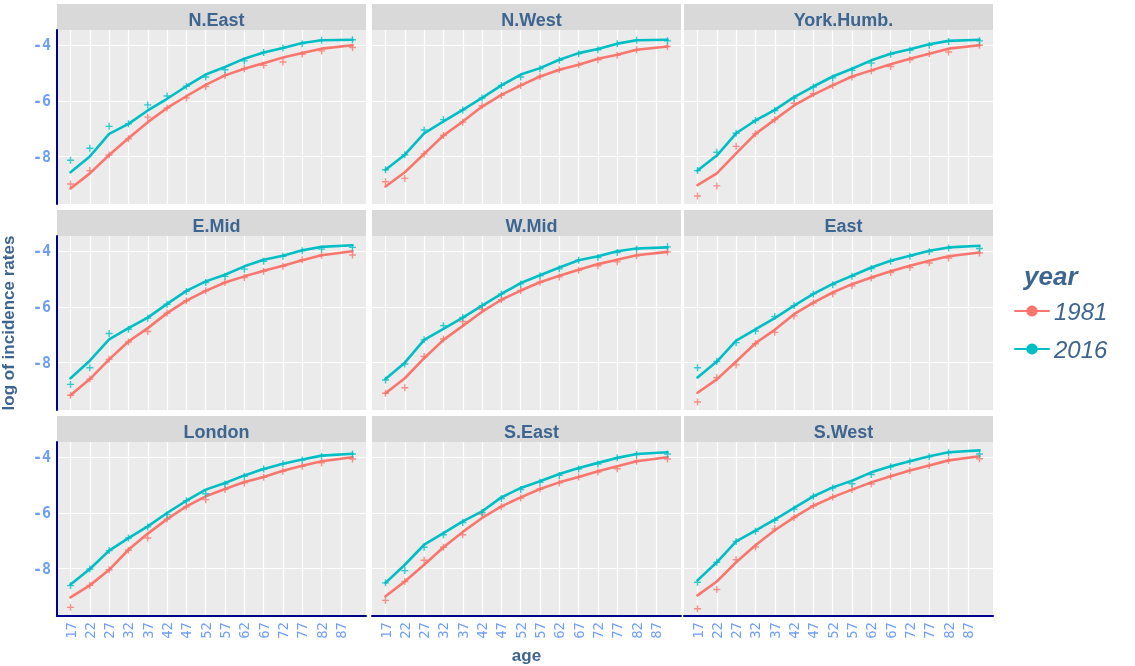 Image resolution: width=1135 pixels, height=666 pixels. I want to click on x-axis-title: age, so click(526, 655).